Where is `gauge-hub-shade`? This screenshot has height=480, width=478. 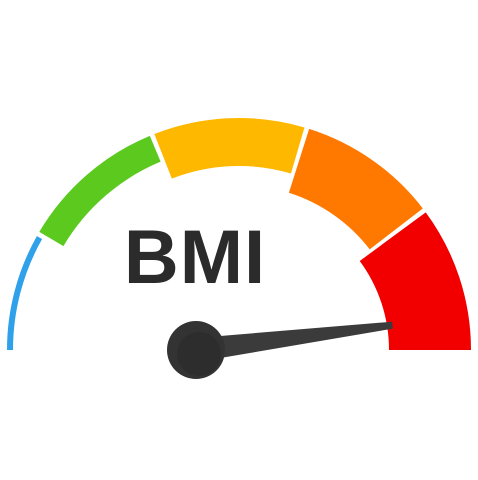
gauge-hub-shade is located at coordinates (199, 354).